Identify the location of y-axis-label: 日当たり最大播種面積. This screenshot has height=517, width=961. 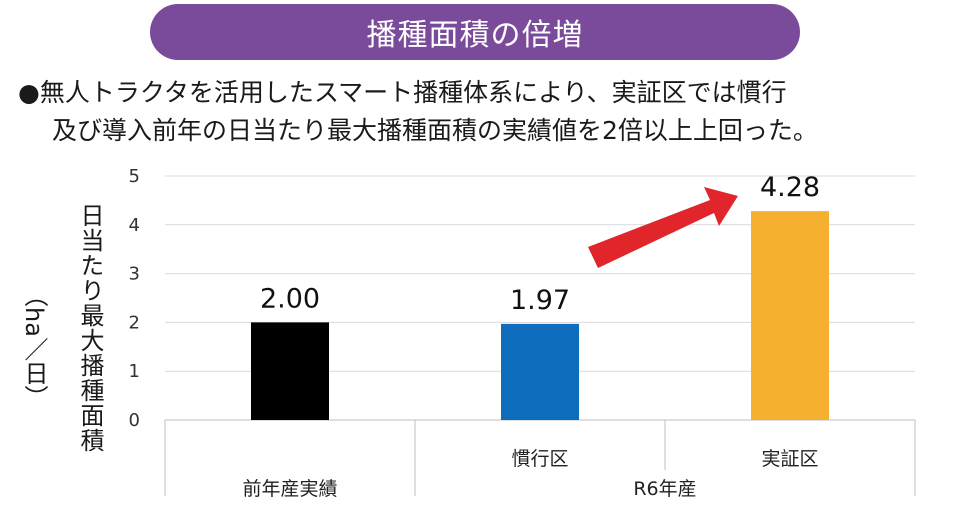
(90, 328).